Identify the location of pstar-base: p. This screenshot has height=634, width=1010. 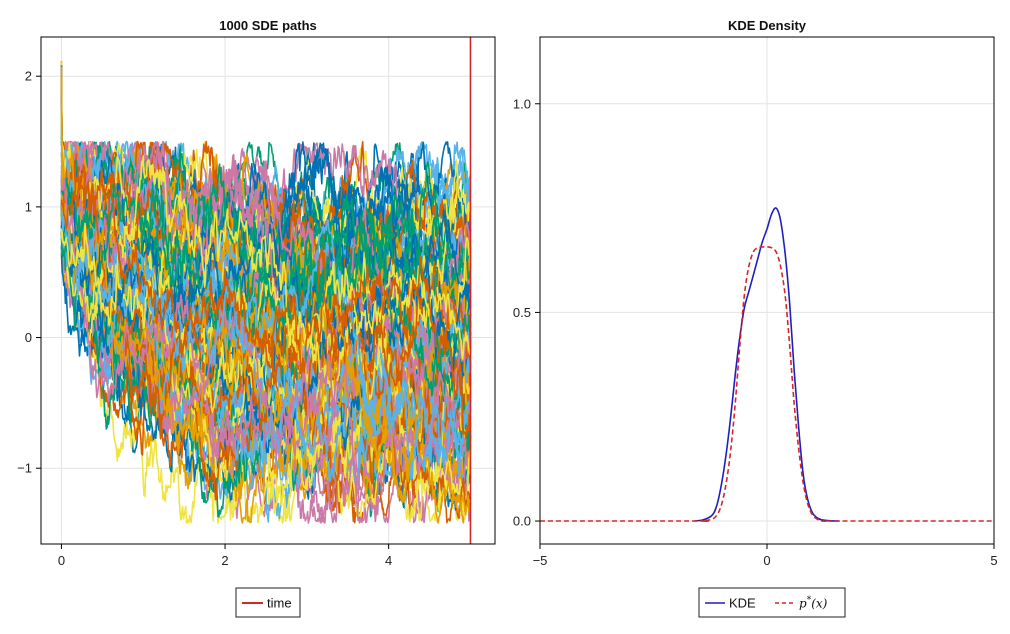
(803, 604).